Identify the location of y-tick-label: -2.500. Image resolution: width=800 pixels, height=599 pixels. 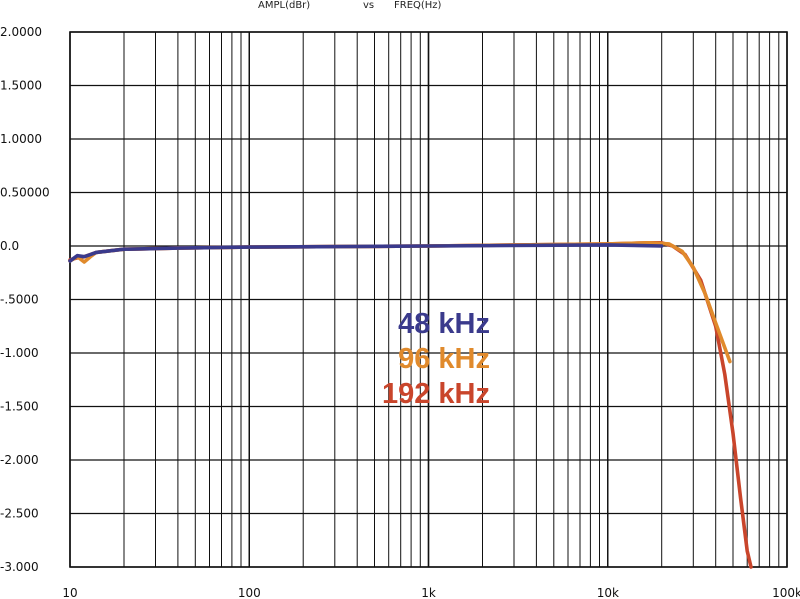
(19, 514).